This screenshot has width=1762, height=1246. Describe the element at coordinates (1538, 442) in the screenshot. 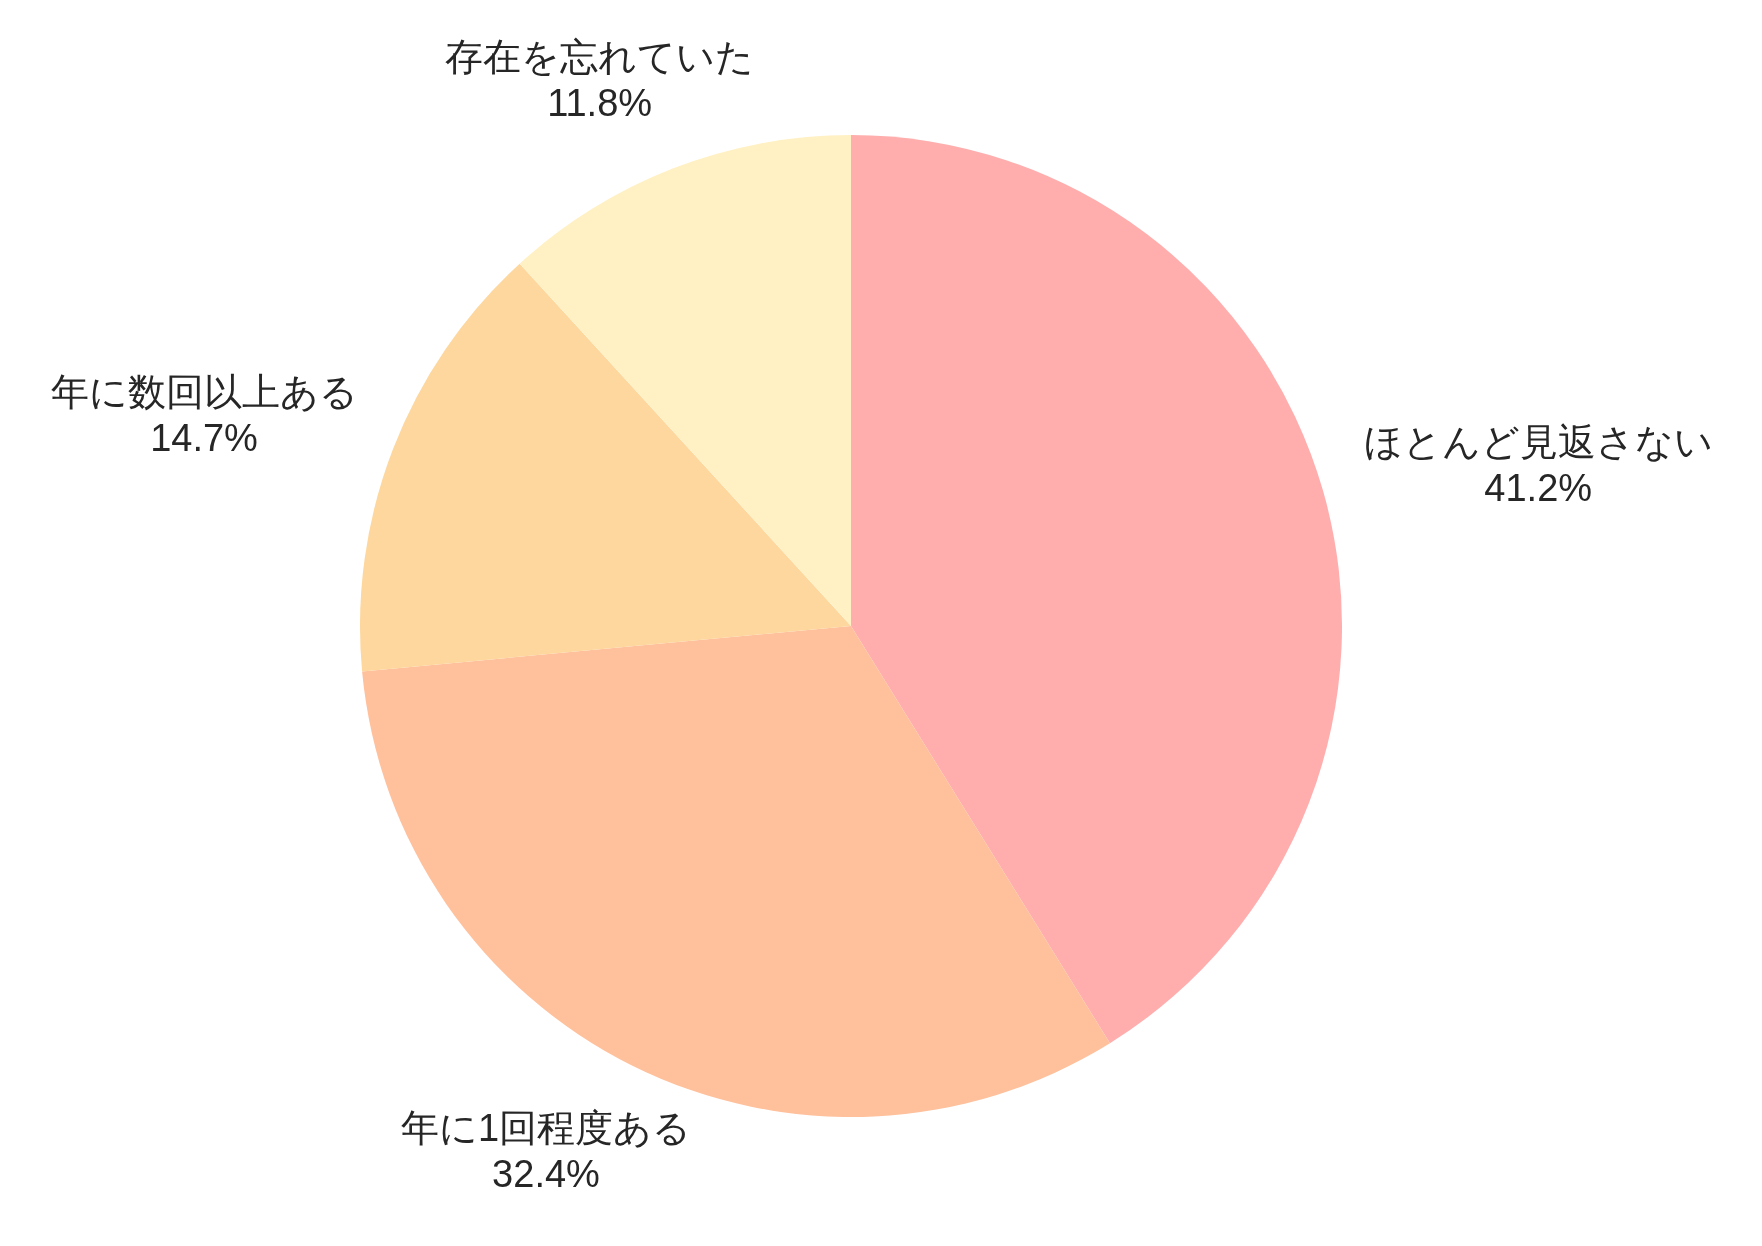

I see `slice-label: ほとんど見返さない` at that location.